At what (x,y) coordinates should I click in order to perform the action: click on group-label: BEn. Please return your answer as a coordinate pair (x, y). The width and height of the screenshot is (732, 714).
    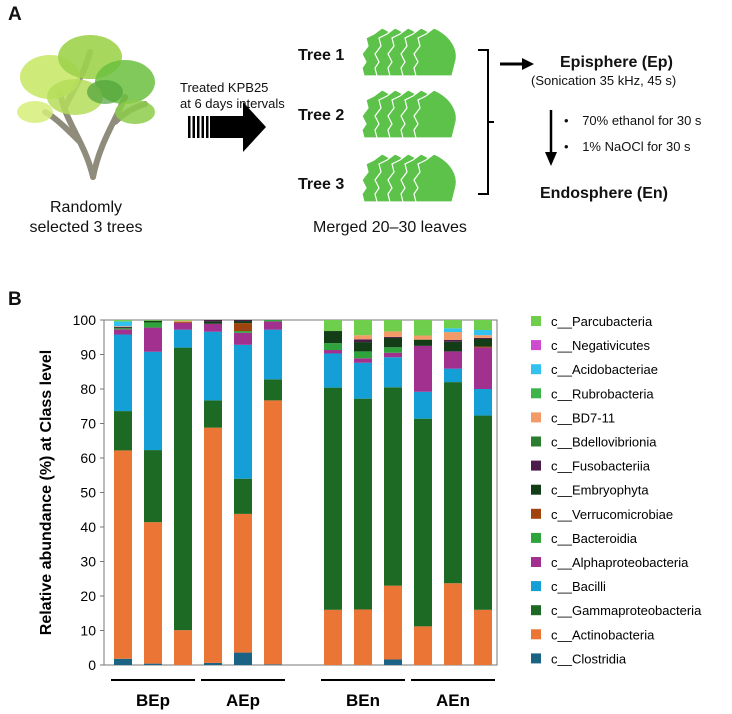
    Looking at the image, I should click on (363, 700).